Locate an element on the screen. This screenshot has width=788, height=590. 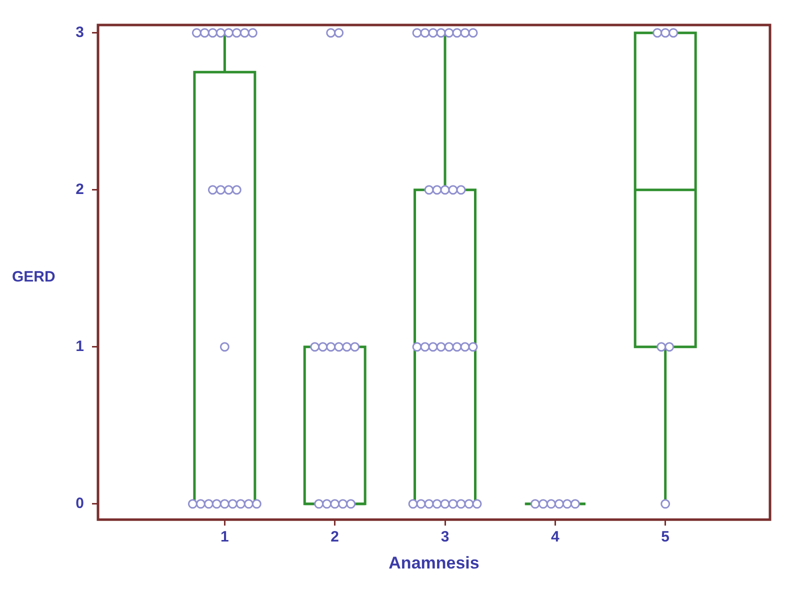
x-axis-title: Anamnesis is located at coordinates (434, 562).